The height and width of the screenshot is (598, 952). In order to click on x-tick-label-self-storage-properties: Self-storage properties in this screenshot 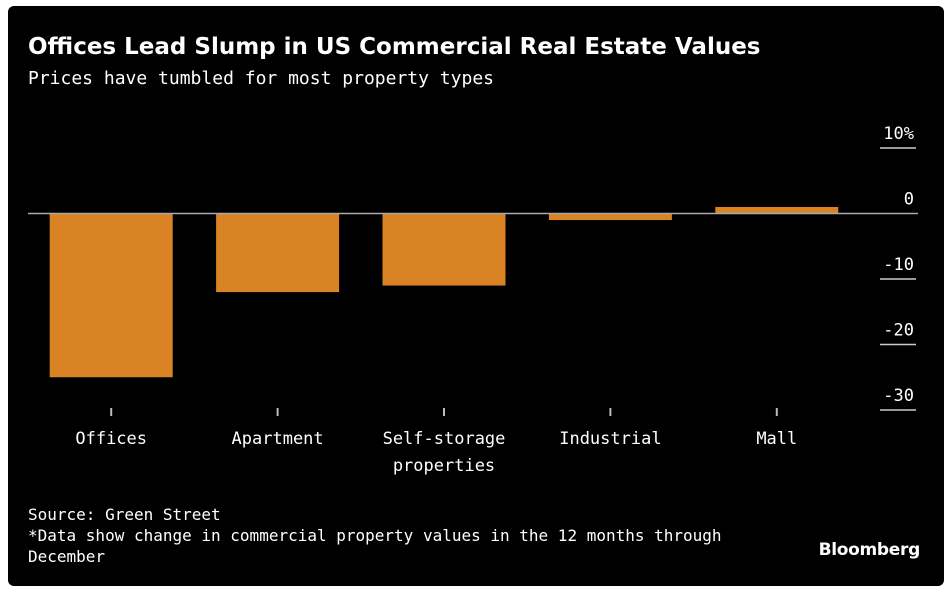, I will do `click(444, 452)`.